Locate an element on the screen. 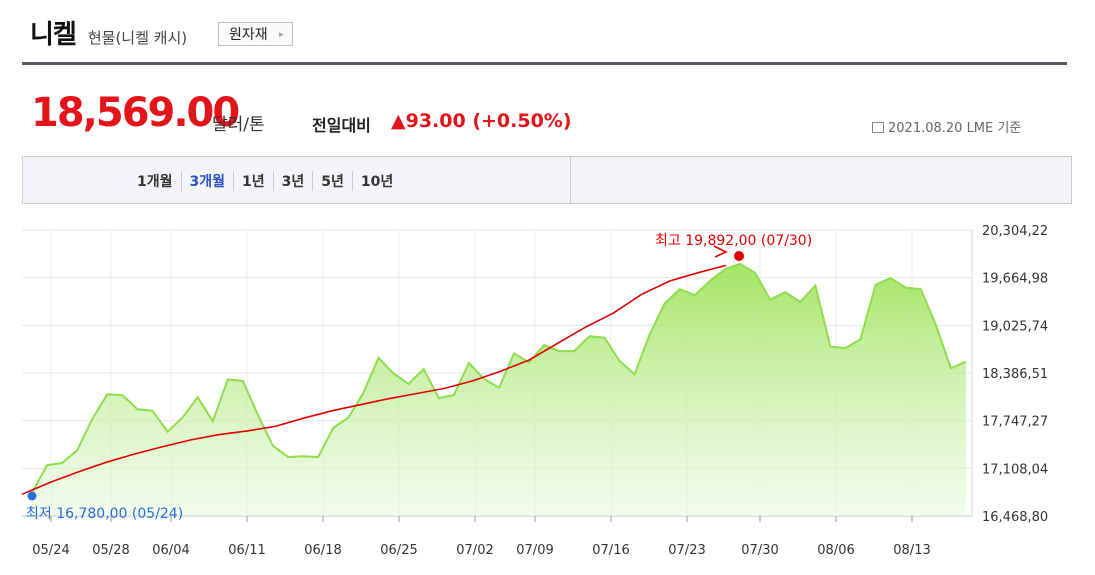 The height and width of the screenshot is (575, 1095). chevron-right-icon: ▸ is located at coordinates (281, 35).